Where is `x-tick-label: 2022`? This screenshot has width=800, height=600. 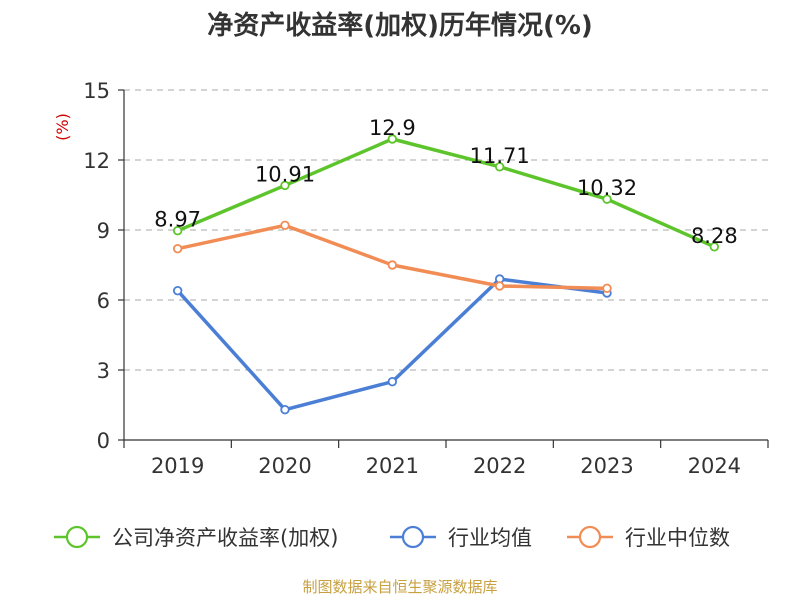
x-tick-label: 2022 is located at coordinates (499, 466).